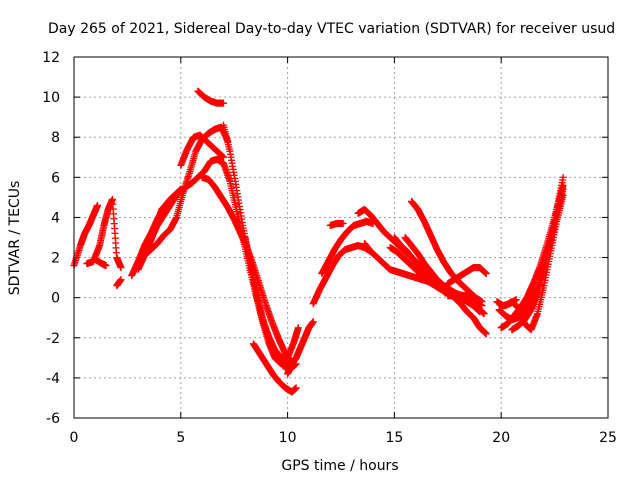 This screenshot has height=480, width=640. What do you see at coordinates (51, 58) in the screenshot?
I see `y-tick-label: 12` at bounding box center [51, 58].